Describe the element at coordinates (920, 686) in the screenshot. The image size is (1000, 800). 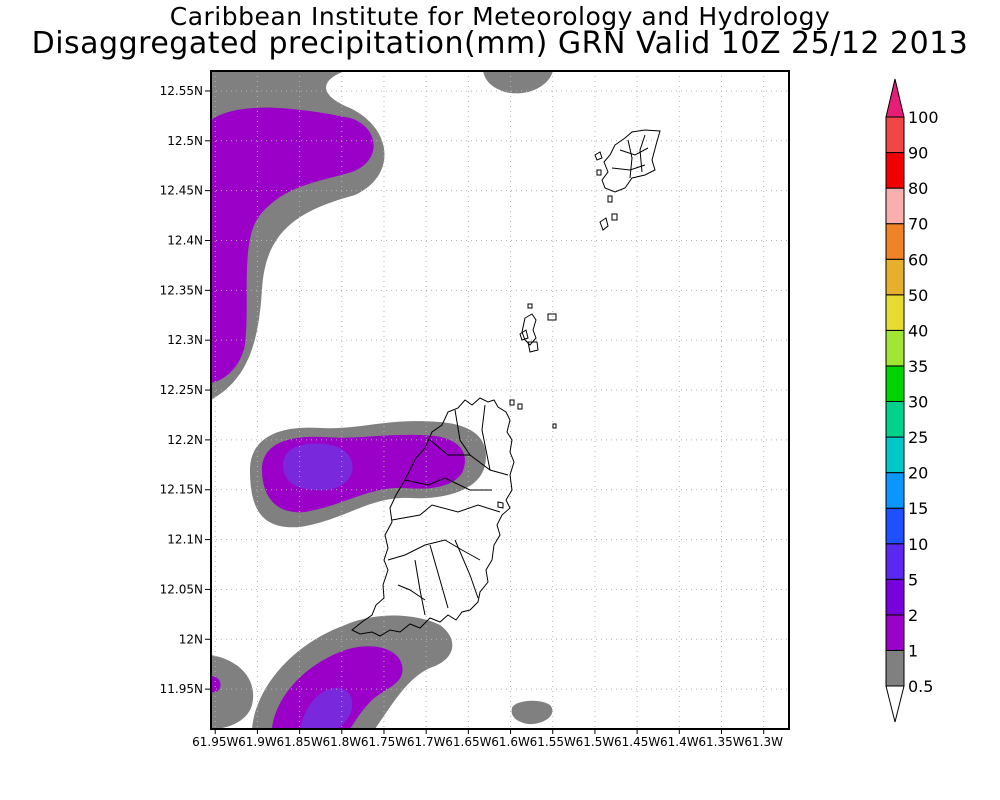
I see `colorbar-label: 0.5` at that location.